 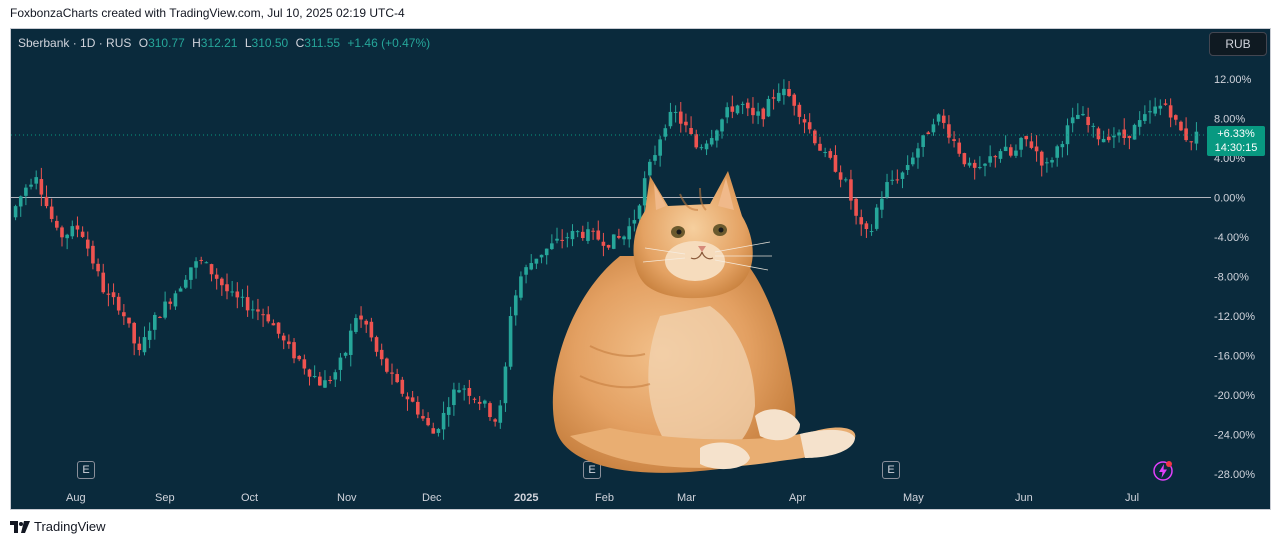 What do you see at coordinates (1229, 120) in the screenshot?
I see `y-tick-label: 8.00%` at bounding box center [1229, 120].